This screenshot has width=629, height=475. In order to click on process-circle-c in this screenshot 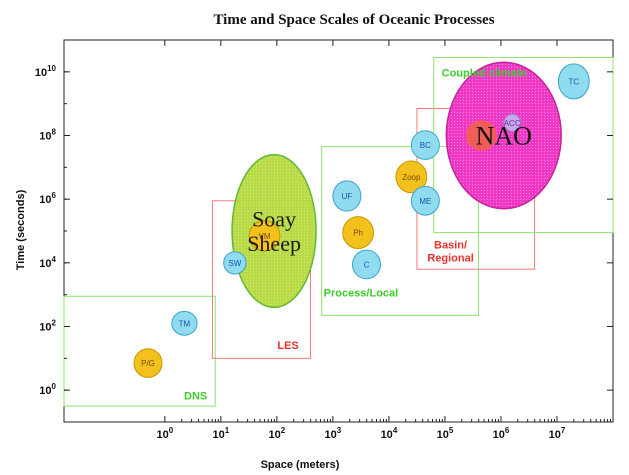, I will do `click(367, 264)`.